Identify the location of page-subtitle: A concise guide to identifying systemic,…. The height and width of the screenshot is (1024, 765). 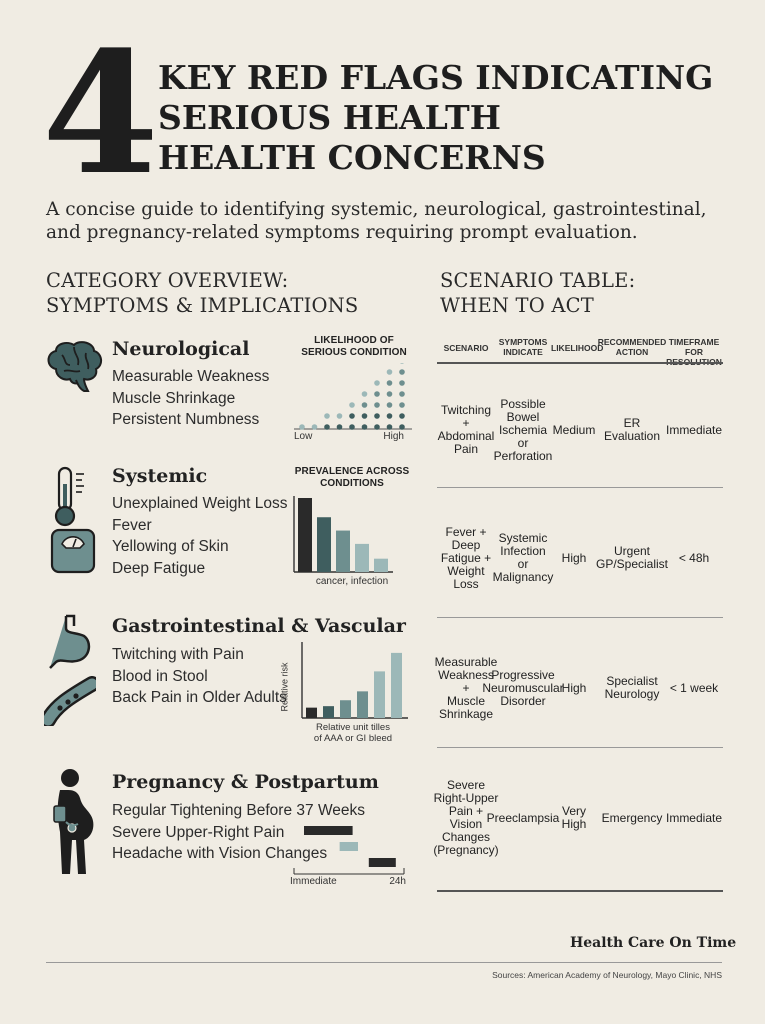
(391, 221).